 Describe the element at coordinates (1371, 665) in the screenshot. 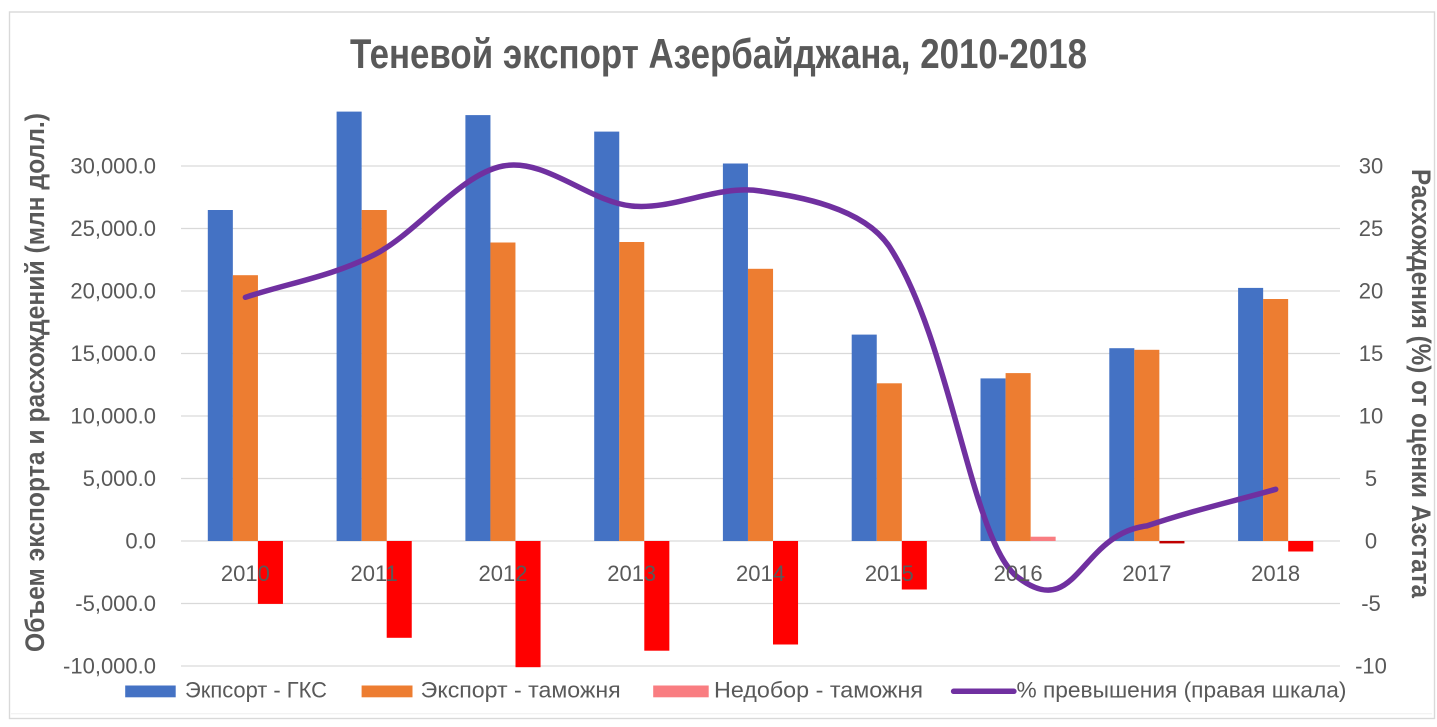

I see `svg-text: -10` at that location.